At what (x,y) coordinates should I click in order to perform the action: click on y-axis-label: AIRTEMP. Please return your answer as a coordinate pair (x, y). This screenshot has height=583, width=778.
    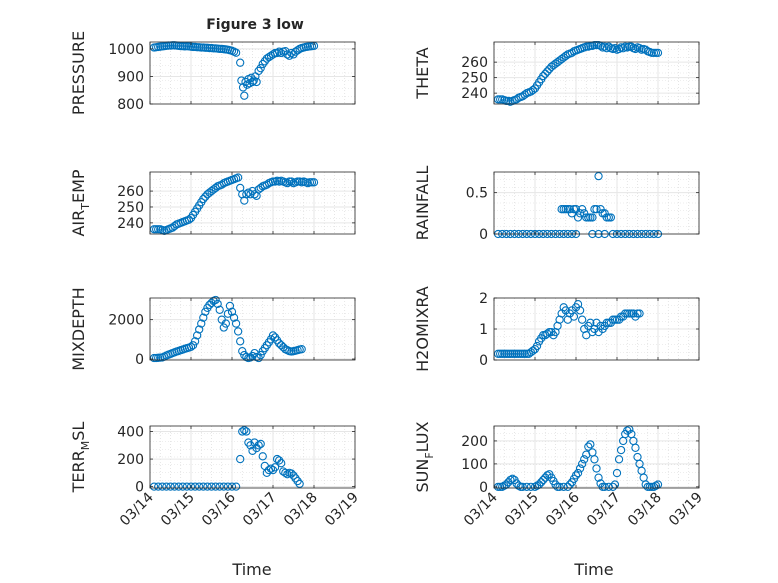
    Looking at the image, I should click on (80, 202).